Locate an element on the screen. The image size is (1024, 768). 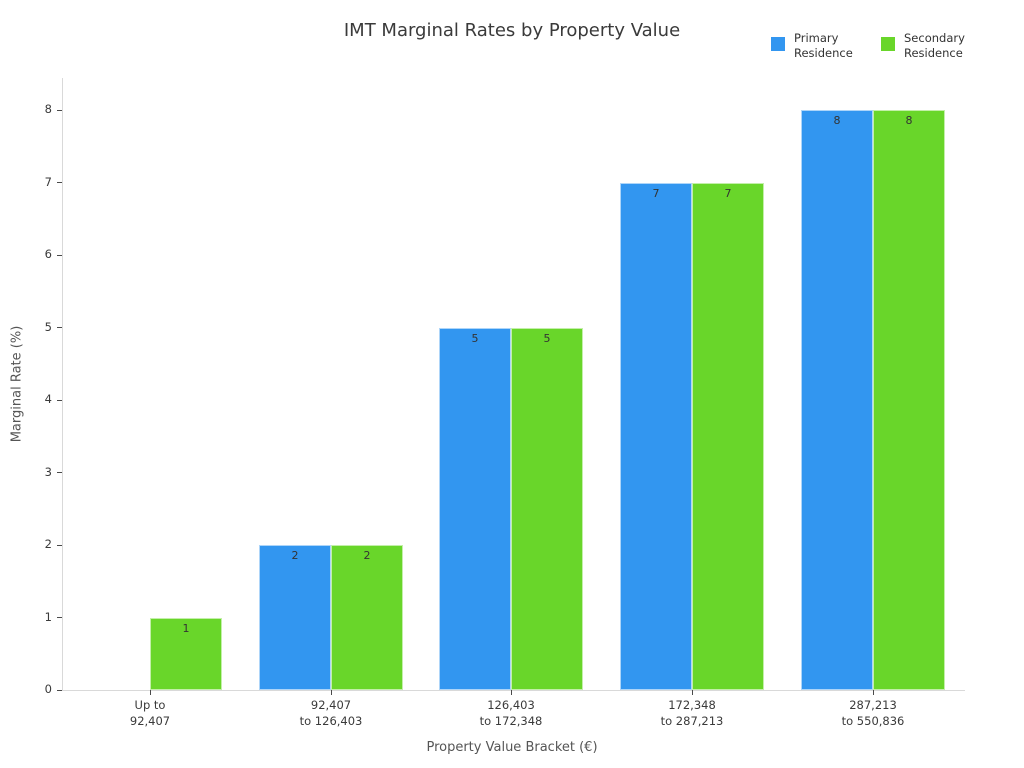
legend-label: Primary Residence is located at coordinates (823, 45).